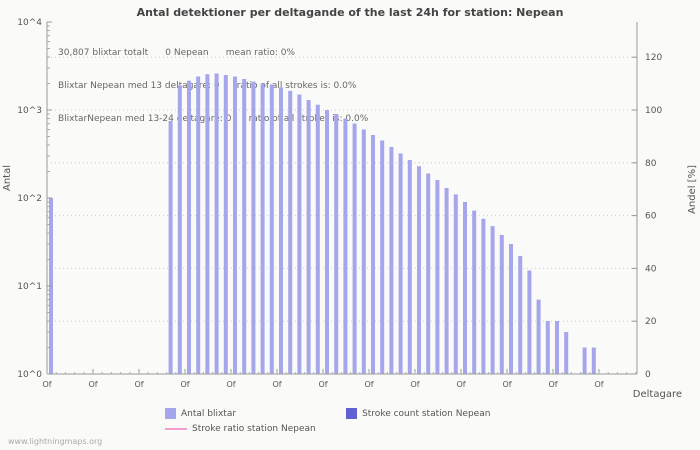 The image size is (700, 450). What do you see at coordinates (170, 413) in the screenshot?
I see `legend-swatch-antal-blixtar` at bounding box center [170, 413].